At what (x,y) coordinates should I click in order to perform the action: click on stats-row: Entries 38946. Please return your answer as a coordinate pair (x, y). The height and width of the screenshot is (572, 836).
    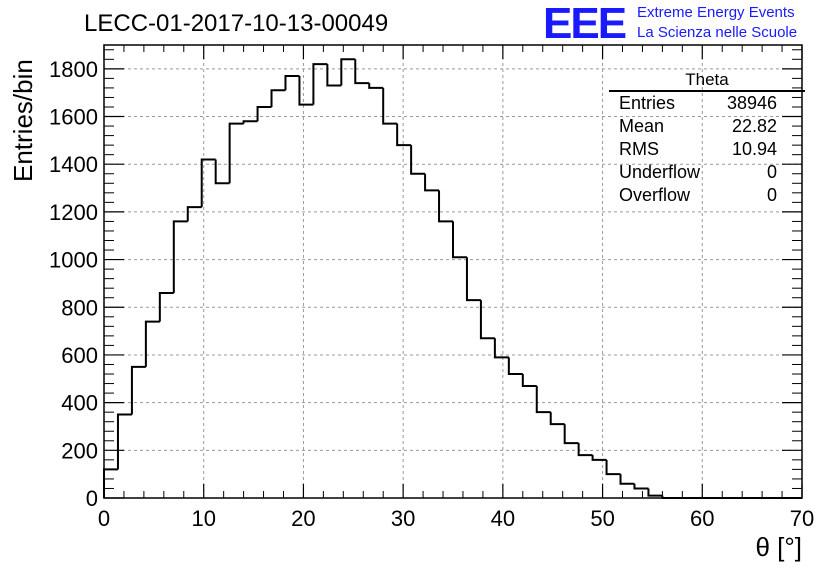
    Looking at the image, I should click on (707, 103).